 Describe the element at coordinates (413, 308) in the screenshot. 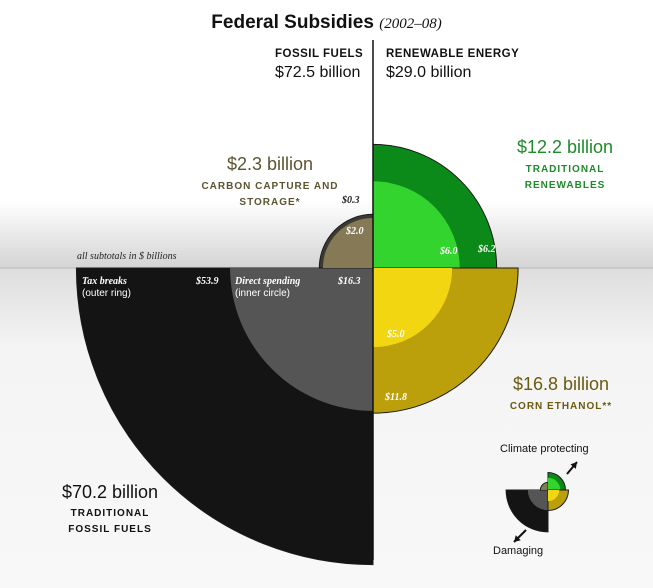

I see `corn-inner-circle` at that location.